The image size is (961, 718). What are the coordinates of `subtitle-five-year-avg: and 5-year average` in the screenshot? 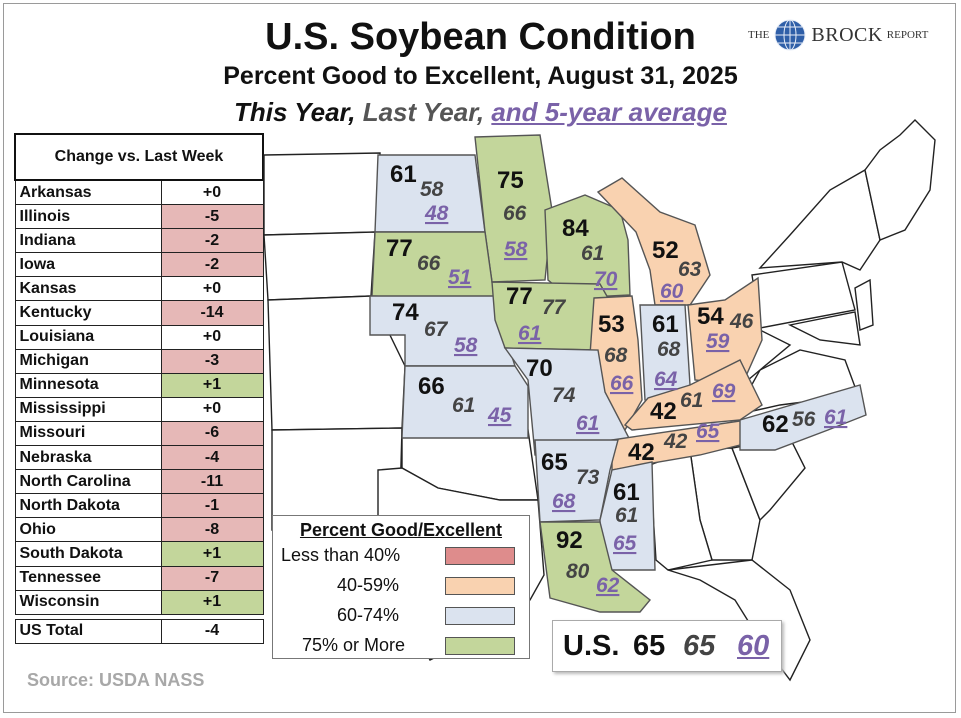 It's located at (609, 112).